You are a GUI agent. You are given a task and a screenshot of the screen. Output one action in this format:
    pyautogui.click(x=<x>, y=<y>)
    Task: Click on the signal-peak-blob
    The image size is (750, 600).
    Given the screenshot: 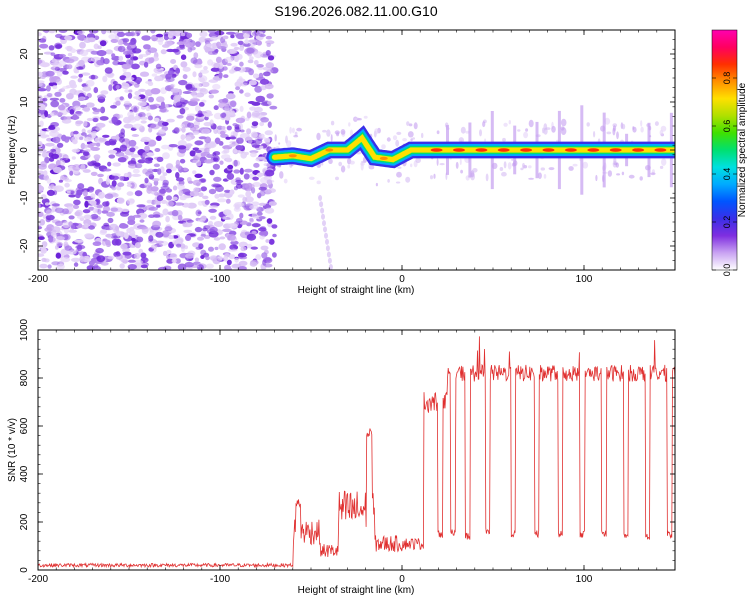 What is the action you would take?
    pyautogui.click(x=481, y=150)
    